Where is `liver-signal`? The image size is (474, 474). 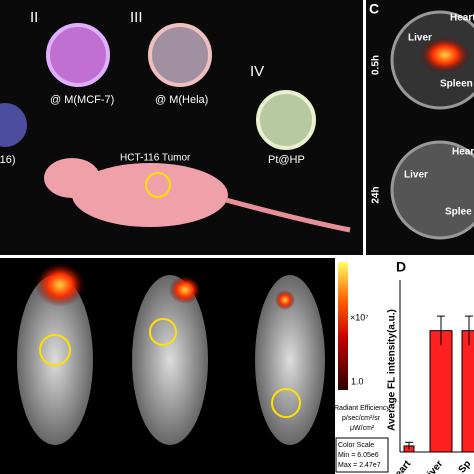 liver-signal is located at coordinates (445, 55).